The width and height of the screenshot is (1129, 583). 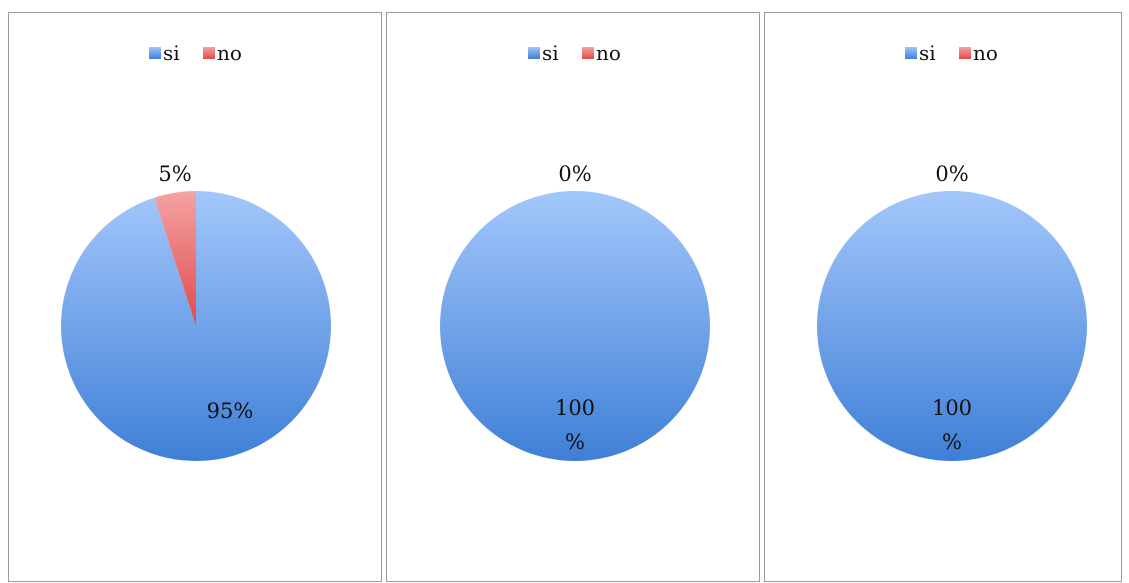 I want to click on pie-slice-no, so click(x=175, y=258).